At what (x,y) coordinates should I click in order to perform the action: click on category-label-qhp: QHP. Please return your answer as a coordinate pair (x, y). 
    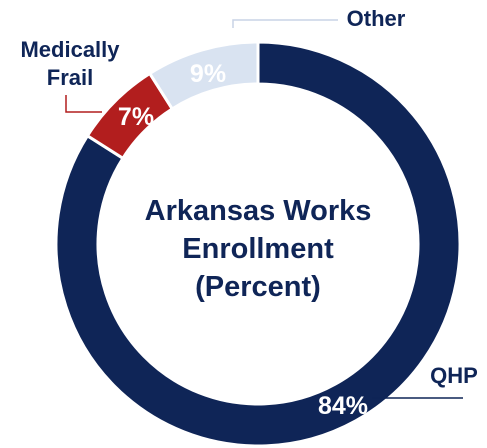
    Looking at the image, I should click on (454, 375).